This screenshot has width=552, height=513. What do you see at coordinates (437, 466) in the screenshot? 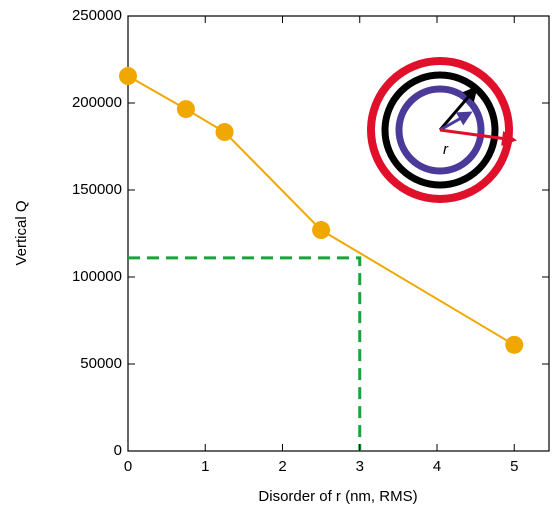
I see `x-tick-label: 4` at bounding box center [437, 466].